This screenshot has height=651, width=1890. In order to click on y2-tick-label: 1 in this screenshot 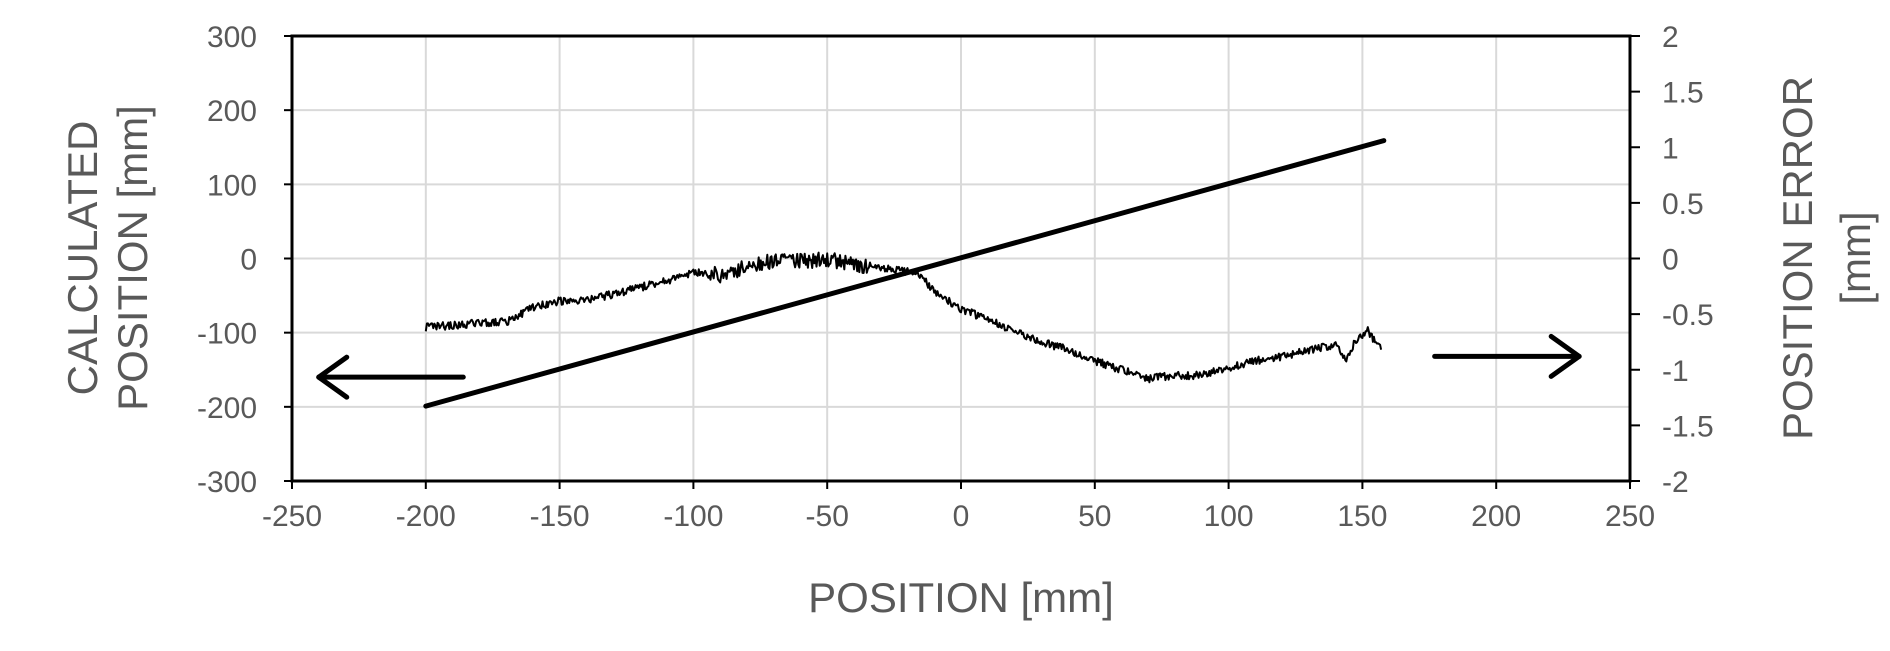, I will do `click(1670, 148)`.